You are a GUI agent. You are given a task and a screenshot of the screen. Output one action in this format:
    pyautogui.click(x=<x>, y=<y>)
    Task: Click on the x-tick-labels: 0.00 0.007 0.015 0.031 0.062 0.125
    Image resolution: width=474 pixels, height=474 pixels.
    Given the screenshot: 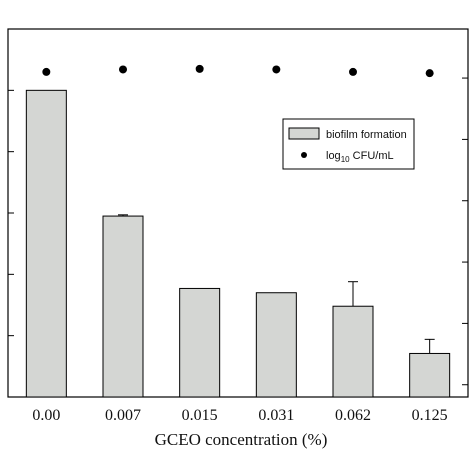 What is the action you would take?
    pyautogui.click(x=239, y=415)
    